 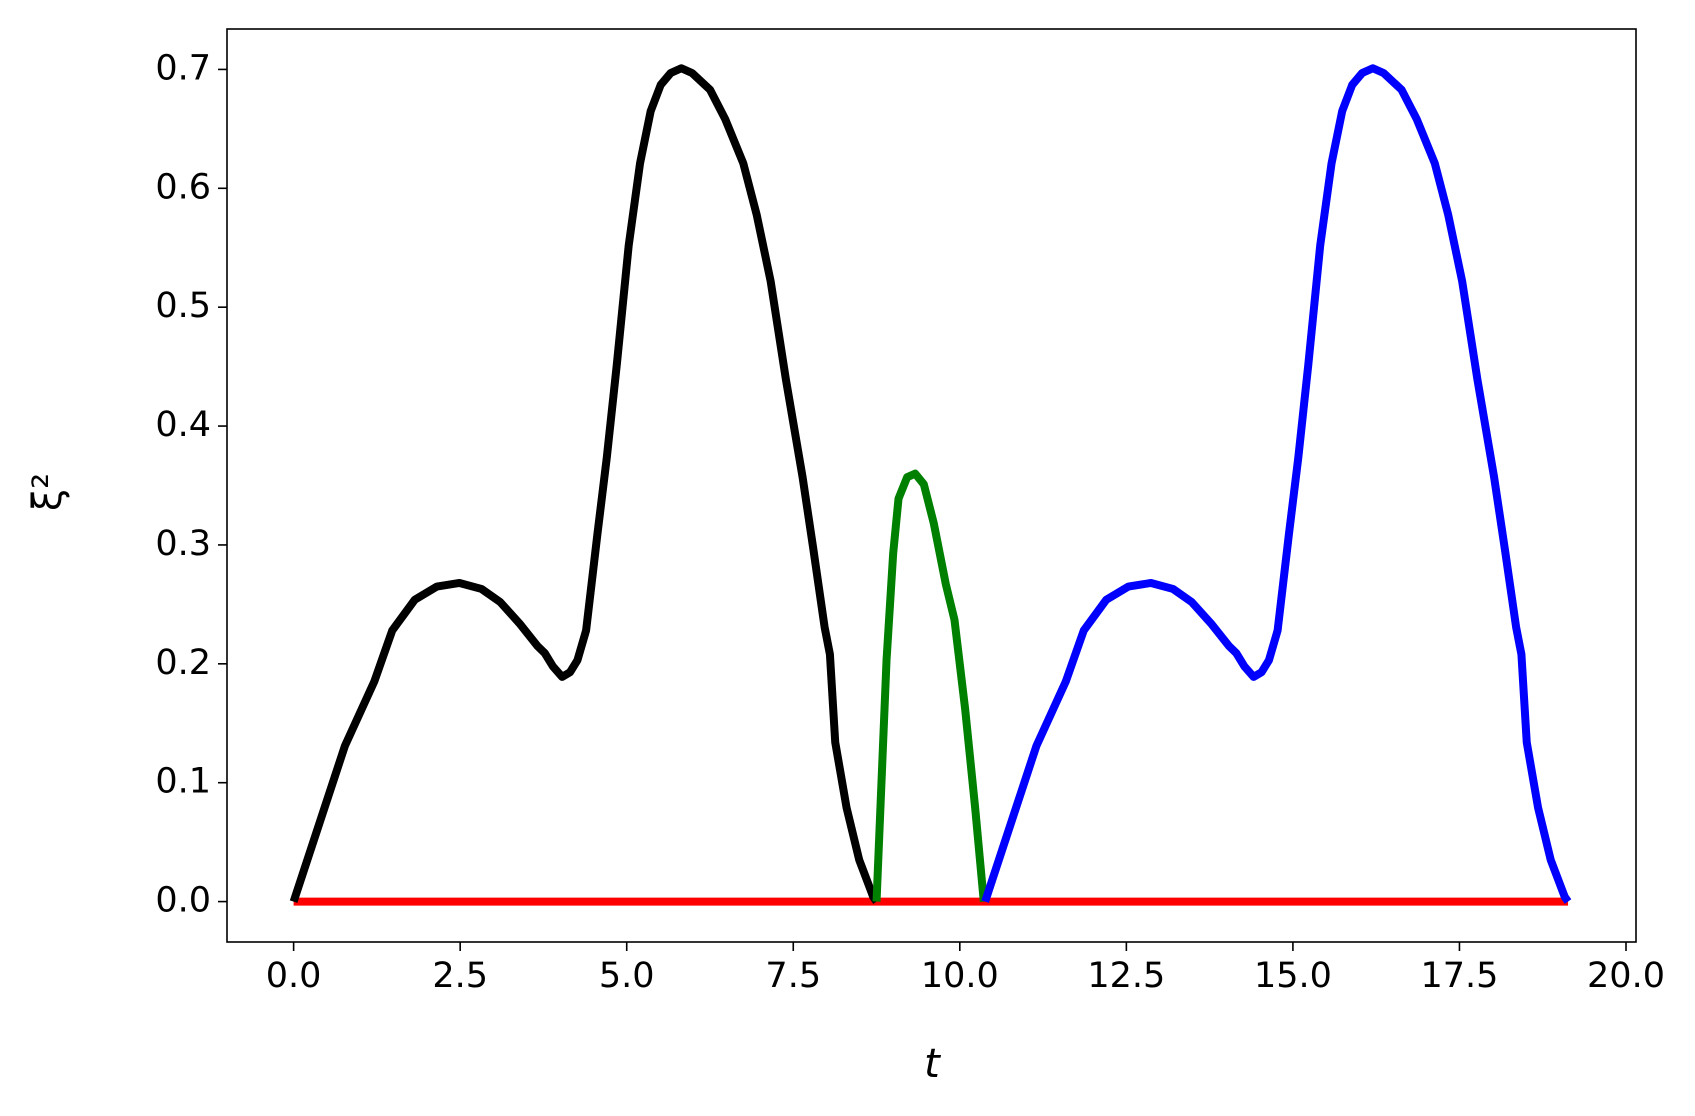 I want to click on x-tick-label: 7.5, so click(x=793, y=976).